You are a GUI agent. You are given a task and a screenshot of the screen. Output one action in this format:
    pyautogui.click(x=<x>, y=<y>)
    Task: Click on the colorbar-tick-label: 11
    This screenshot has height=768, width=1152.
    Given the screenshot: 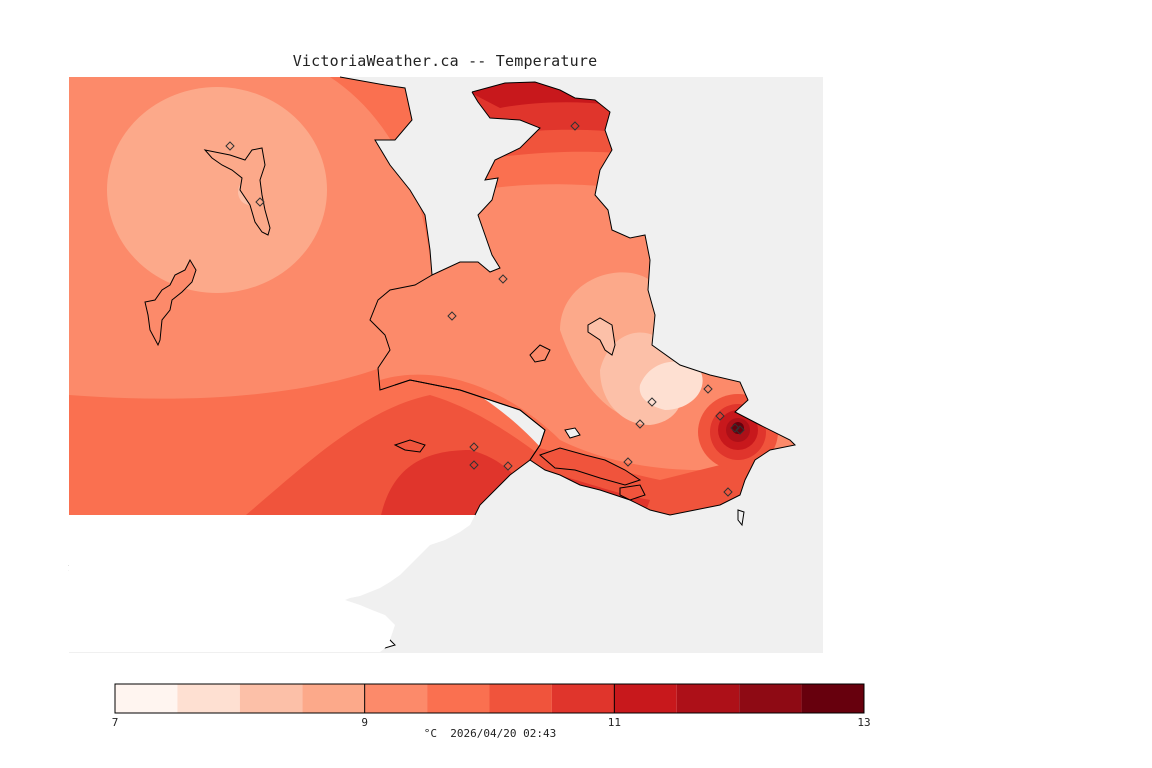 What is the action you would take?
    pyautogui.click(x=614, y=722)
    